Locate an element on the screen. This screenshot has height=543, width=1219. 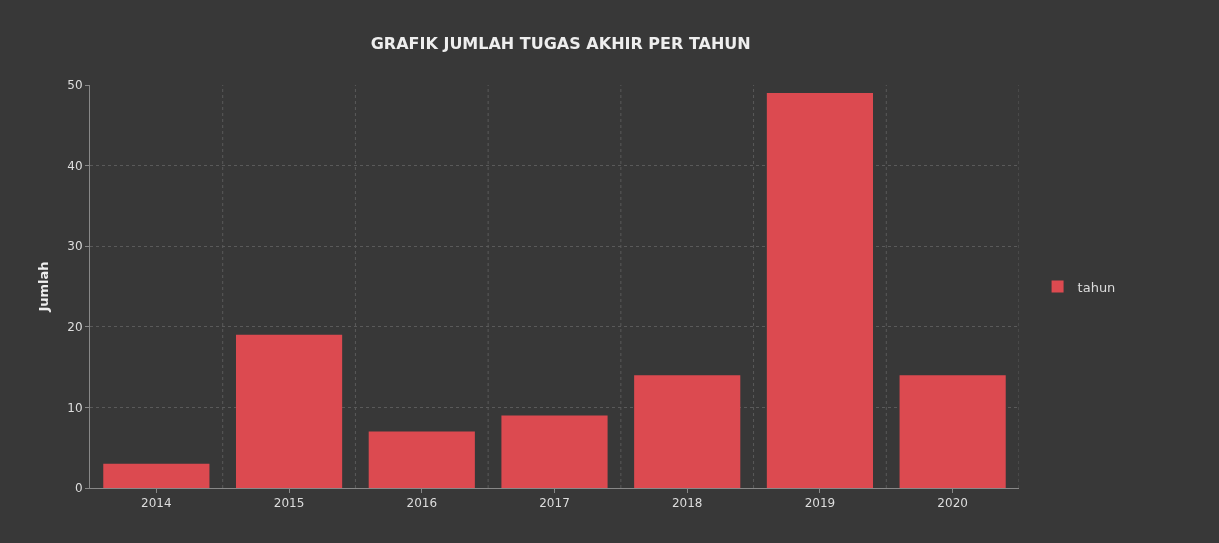
y-tick-label: 30 is located at coordinates (75, 246).